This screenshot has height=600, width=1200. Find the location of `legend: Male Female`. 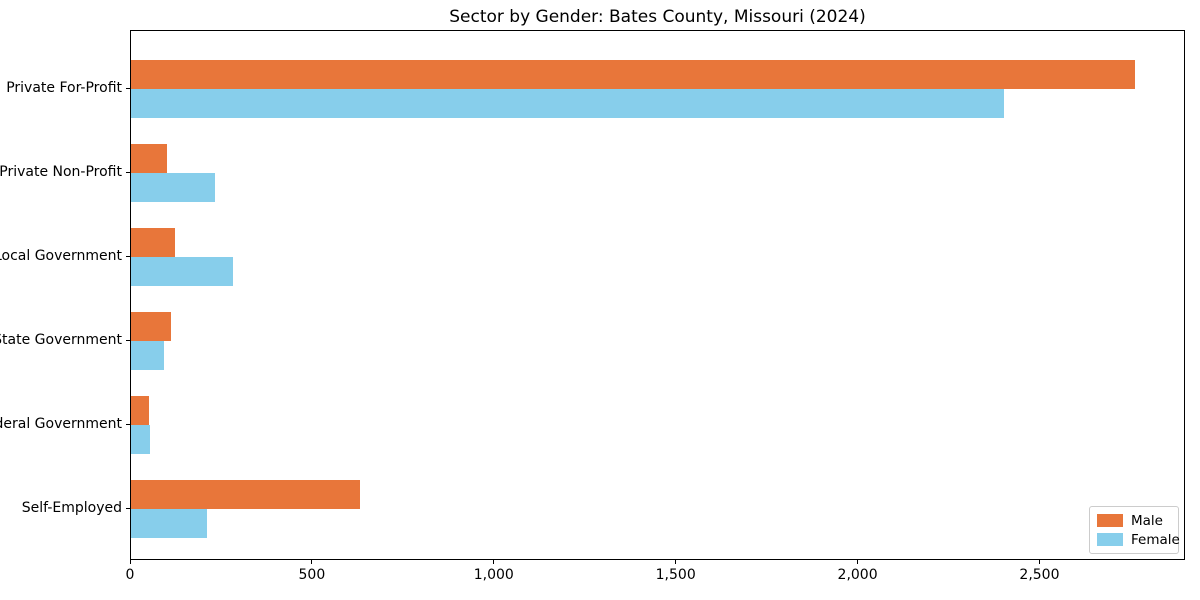

legend: Male Female is located at coordinates (1134, 530).